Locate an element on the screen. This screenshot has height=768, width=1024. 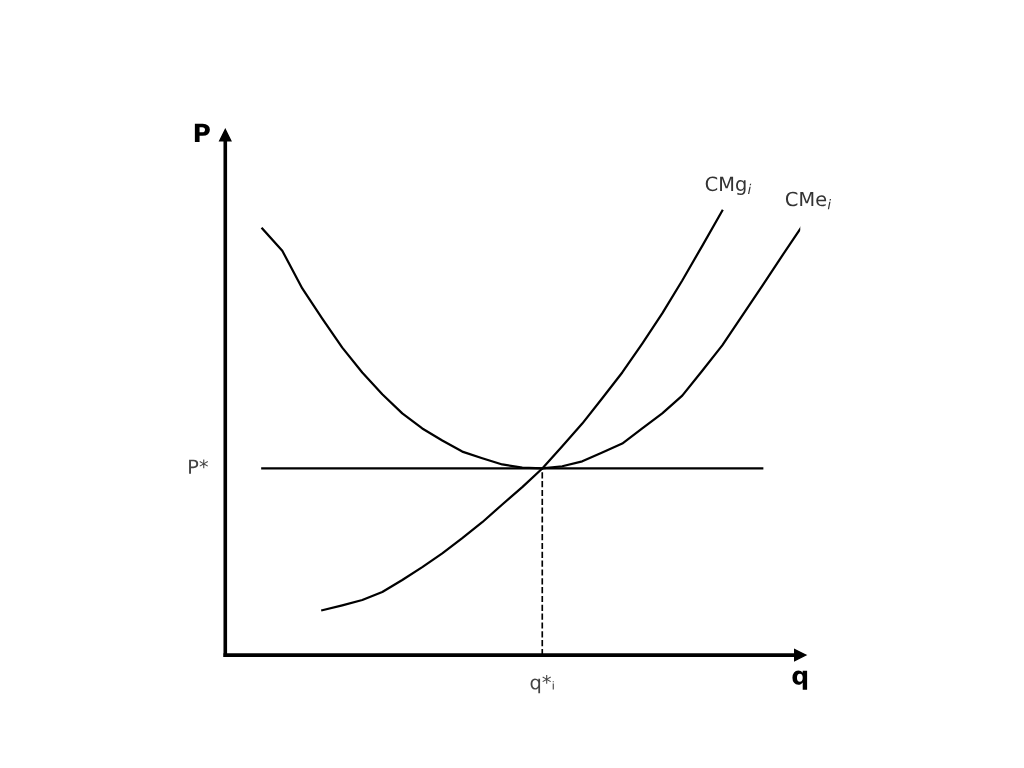
series-label: CMe$_{i}$ is located at coordinates (808, 200).